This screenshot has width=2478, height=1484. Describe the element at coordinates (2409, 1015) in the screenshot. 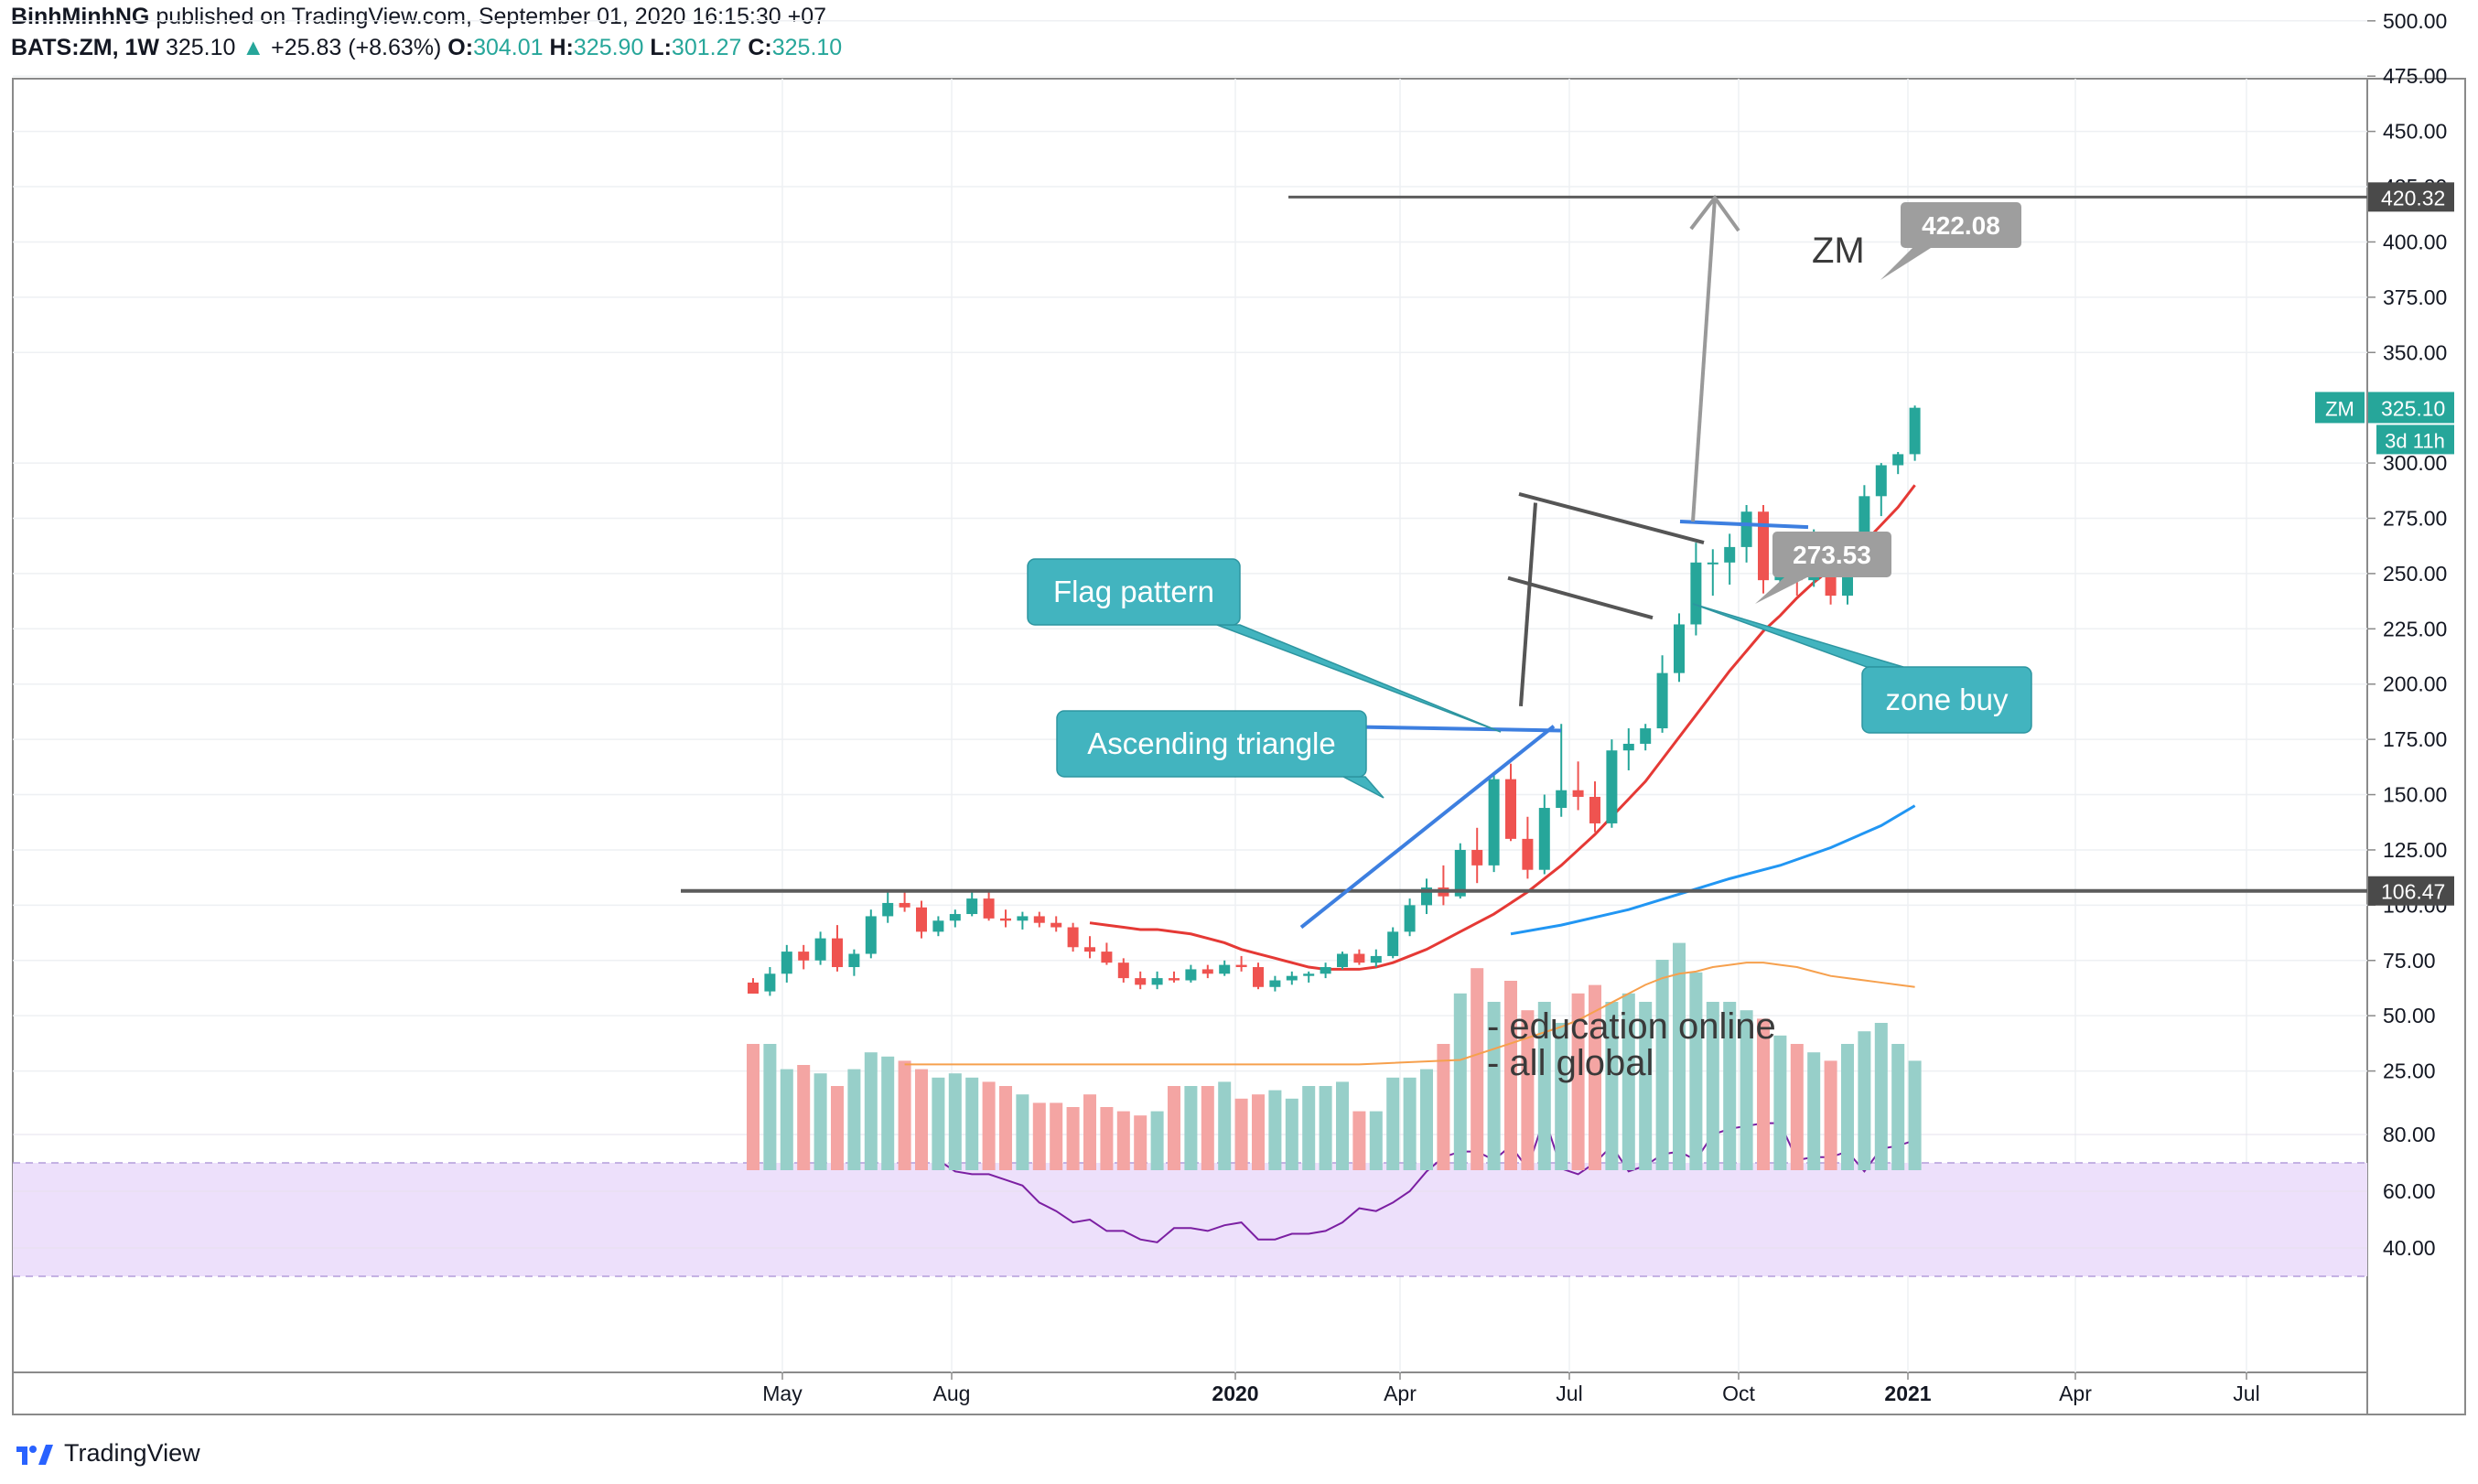

I see `y-tick-label: 50.00` at that location.